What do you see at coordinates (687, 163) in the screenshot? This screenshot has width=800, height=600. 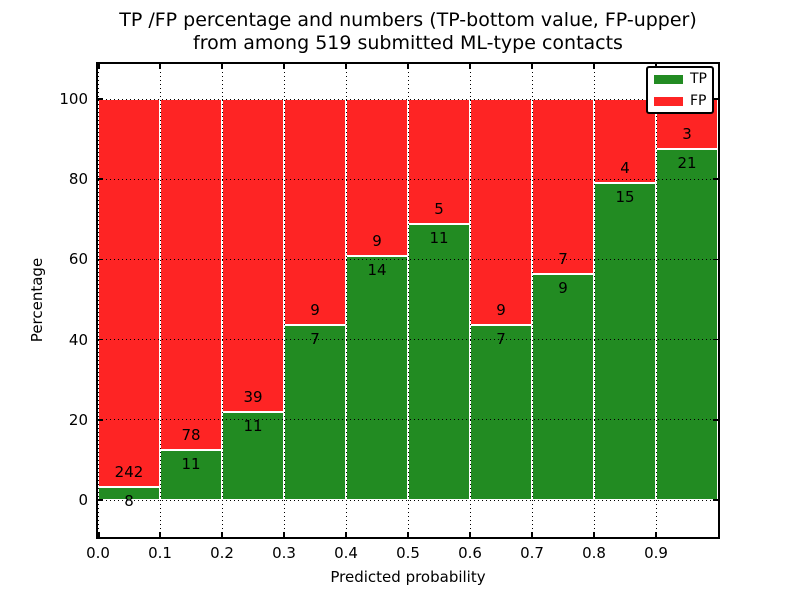 I see `bar-count-label-tp: 21` at bounding box center [687, 163].